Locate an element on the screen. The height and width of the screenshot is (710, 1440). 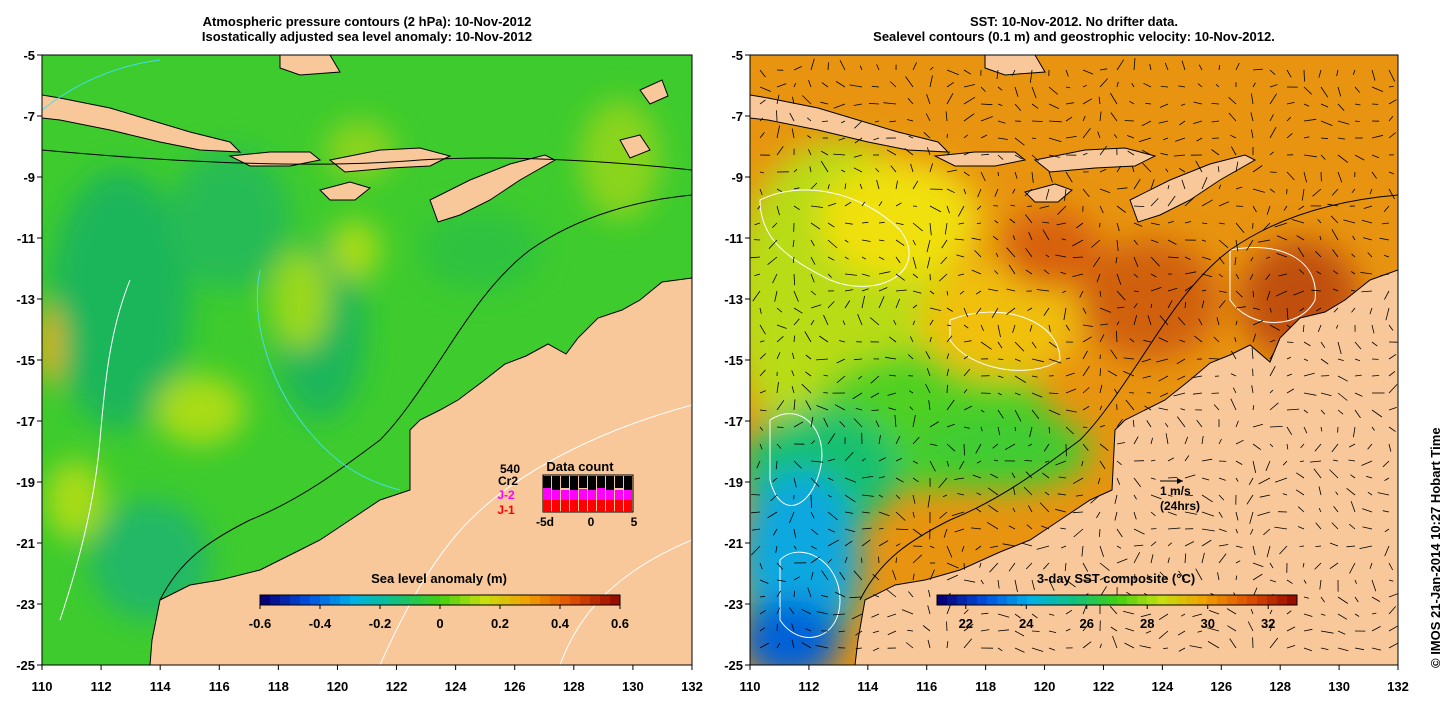
data-count-bar-j2 is located at coordinates (601, 494).